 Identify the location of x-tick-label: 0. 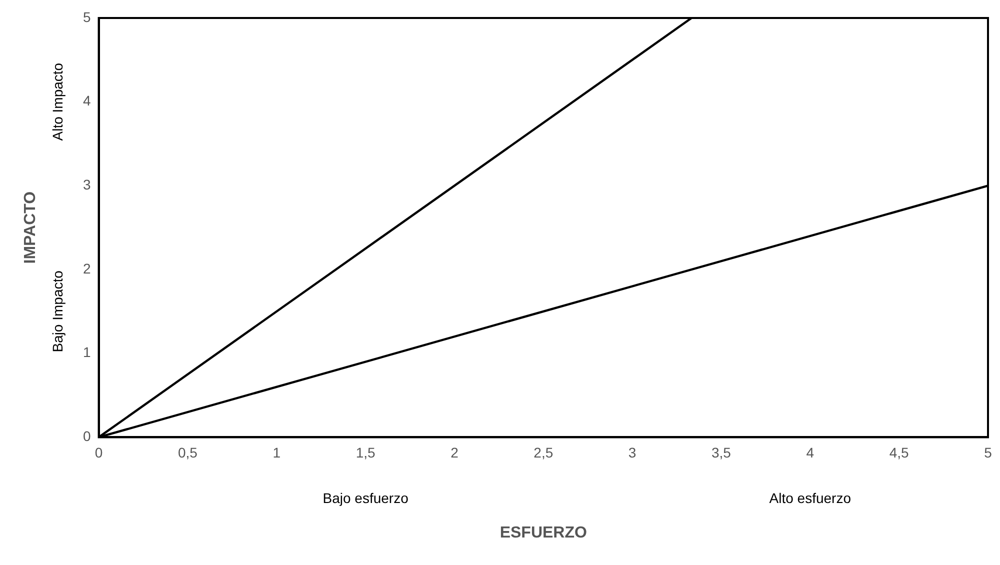
(98, 452).